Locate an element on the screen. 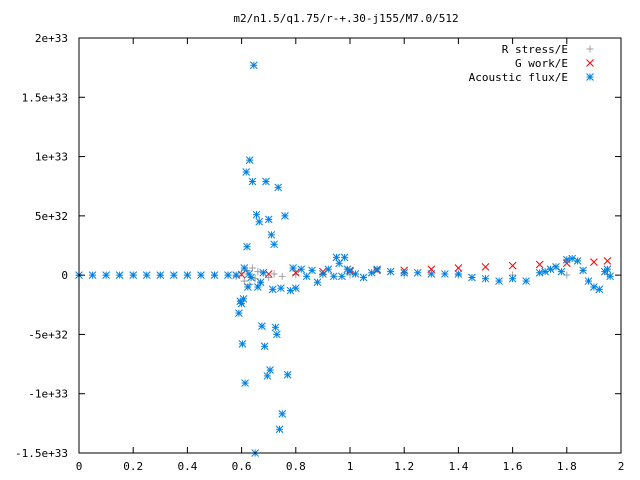  chart-title: m2/n1.5/q1.75/r-+.30-j155/M7.0/512 is located at coordinates (345, 18).